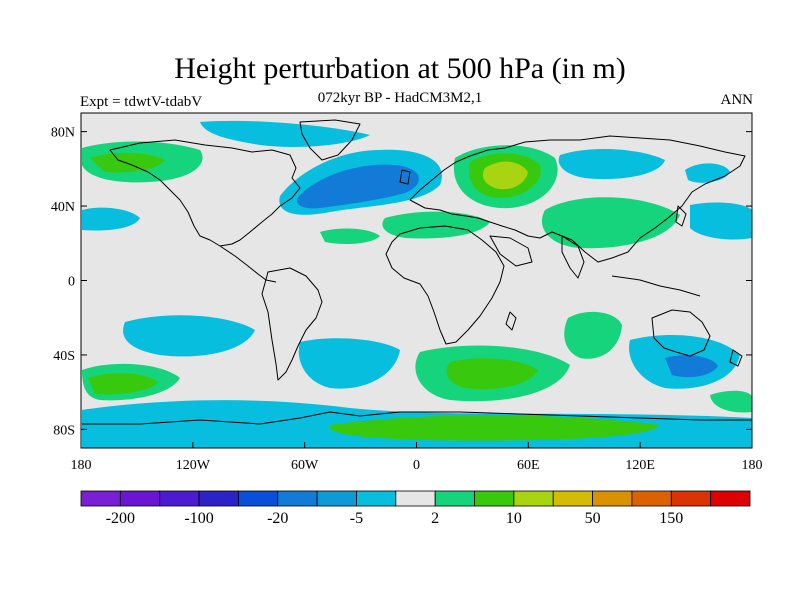 The height and width of the screenshot is (600, 800). What do you see at coordinates (494, 428) in the screenshot?
I see `contour-pos-southern-ocean` at bounding box center [494, 428].